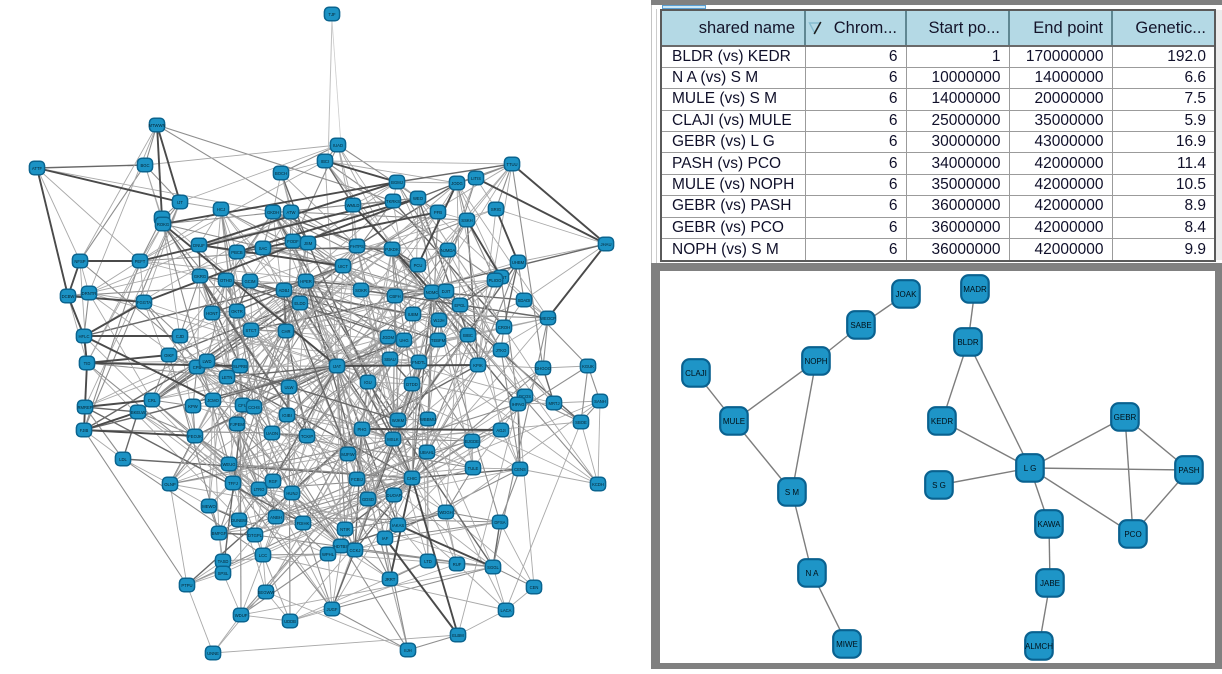  What do you see at coordinates (266, 592) in the screenshot?
I see `svg-text: SEGWW` at bounding box center [266, 592].